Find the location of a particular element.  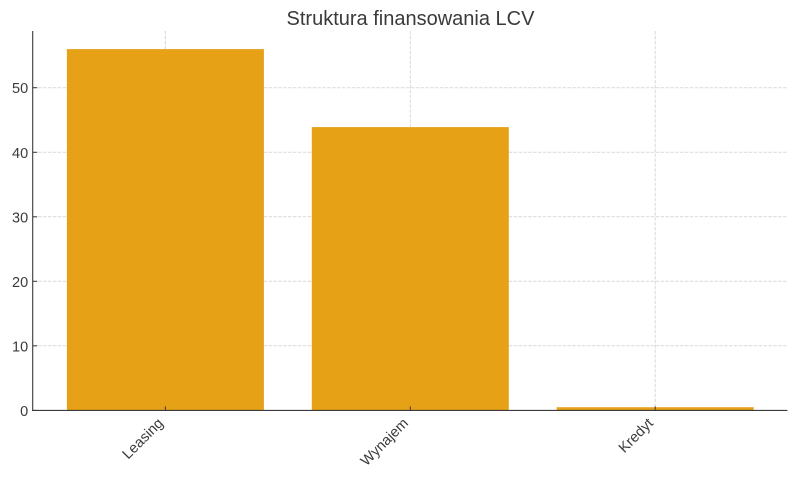

svg-text: Struktura finansowania LCV is located at coordinates (411, 19).